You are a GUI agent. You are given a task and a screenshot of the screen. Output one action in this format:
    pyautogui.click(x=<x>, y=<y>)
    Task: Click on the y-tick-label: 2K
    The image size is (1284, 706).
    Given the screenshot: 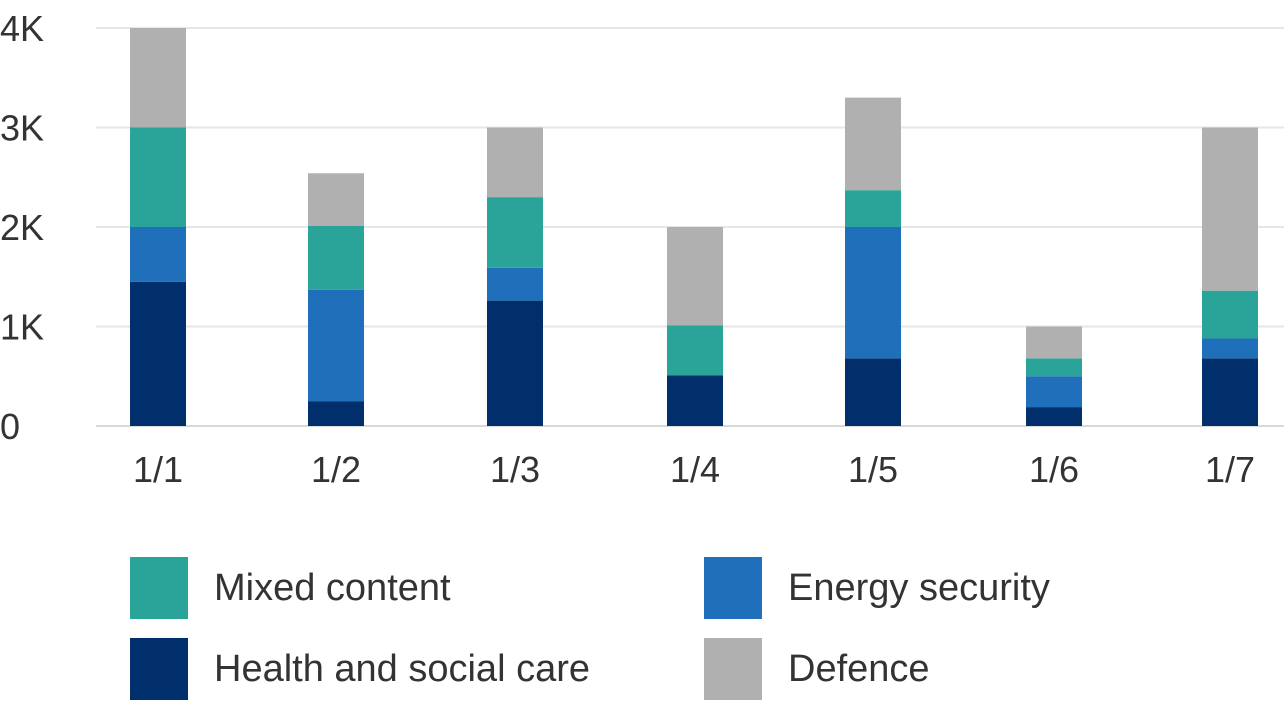 What is the action you would take?
    pyautogui.click(x=22, y=227)
    